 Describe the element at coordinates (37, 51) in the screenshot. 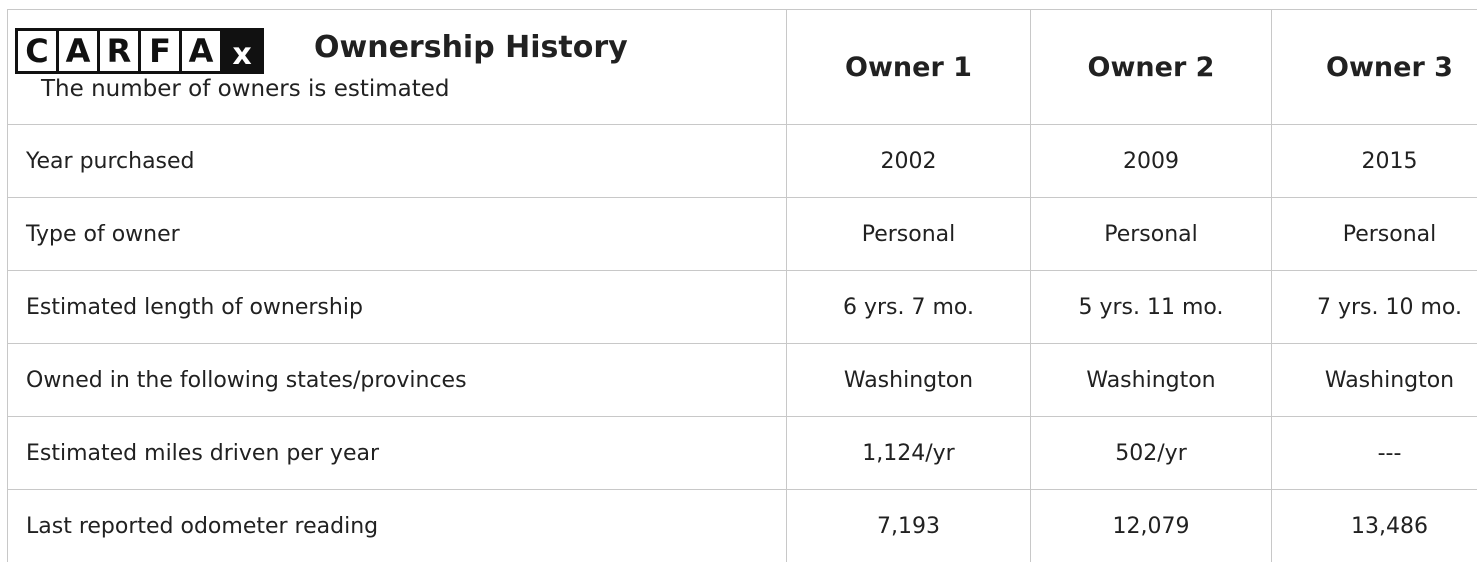

I see `logo-letter: C` at that location.